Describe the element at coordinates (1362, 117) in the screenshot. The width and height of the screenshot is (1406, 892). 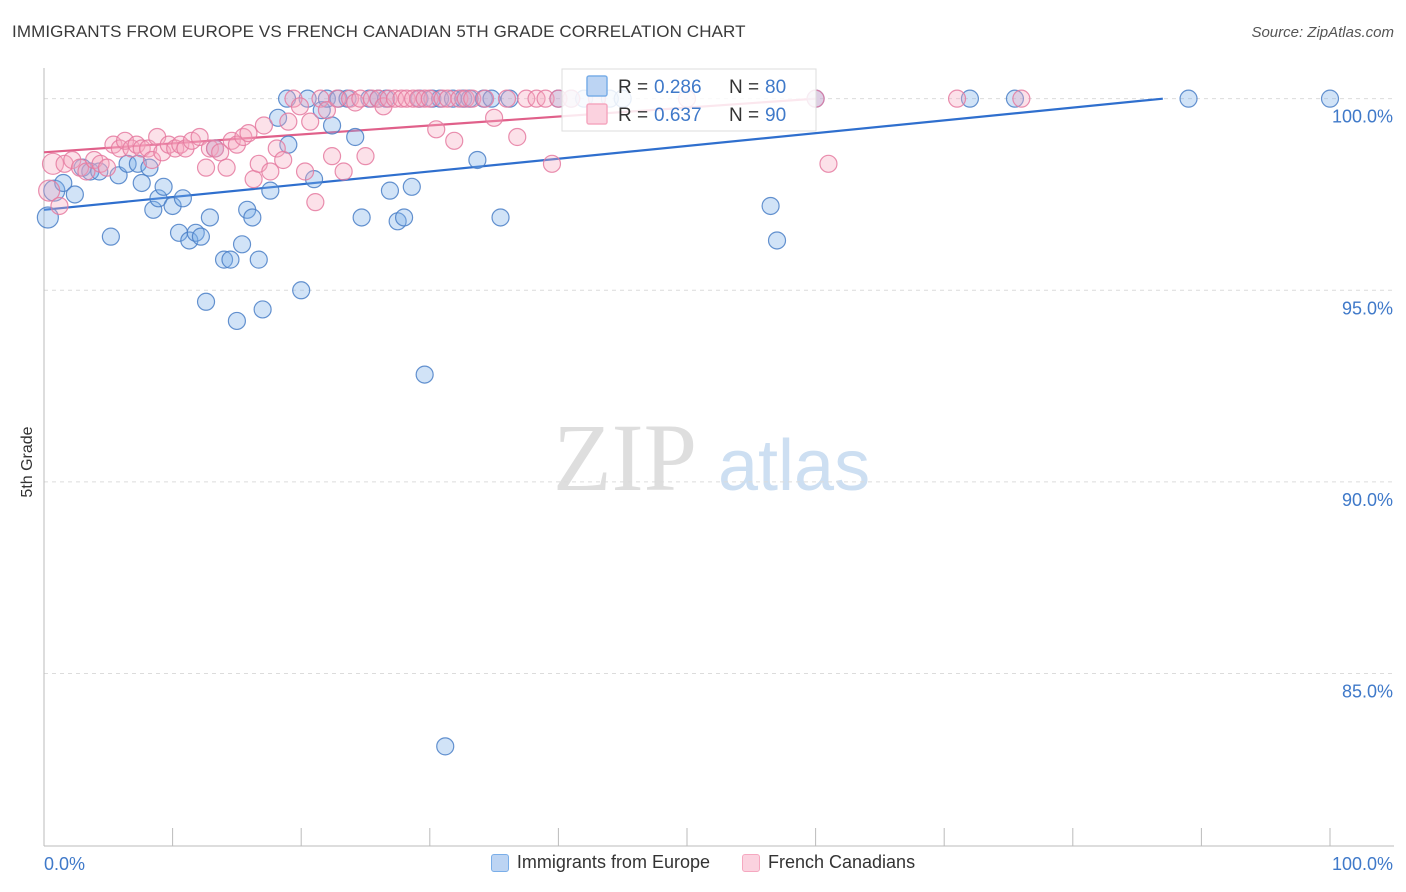
I see `y-tick-label: 100.0%` at that location.